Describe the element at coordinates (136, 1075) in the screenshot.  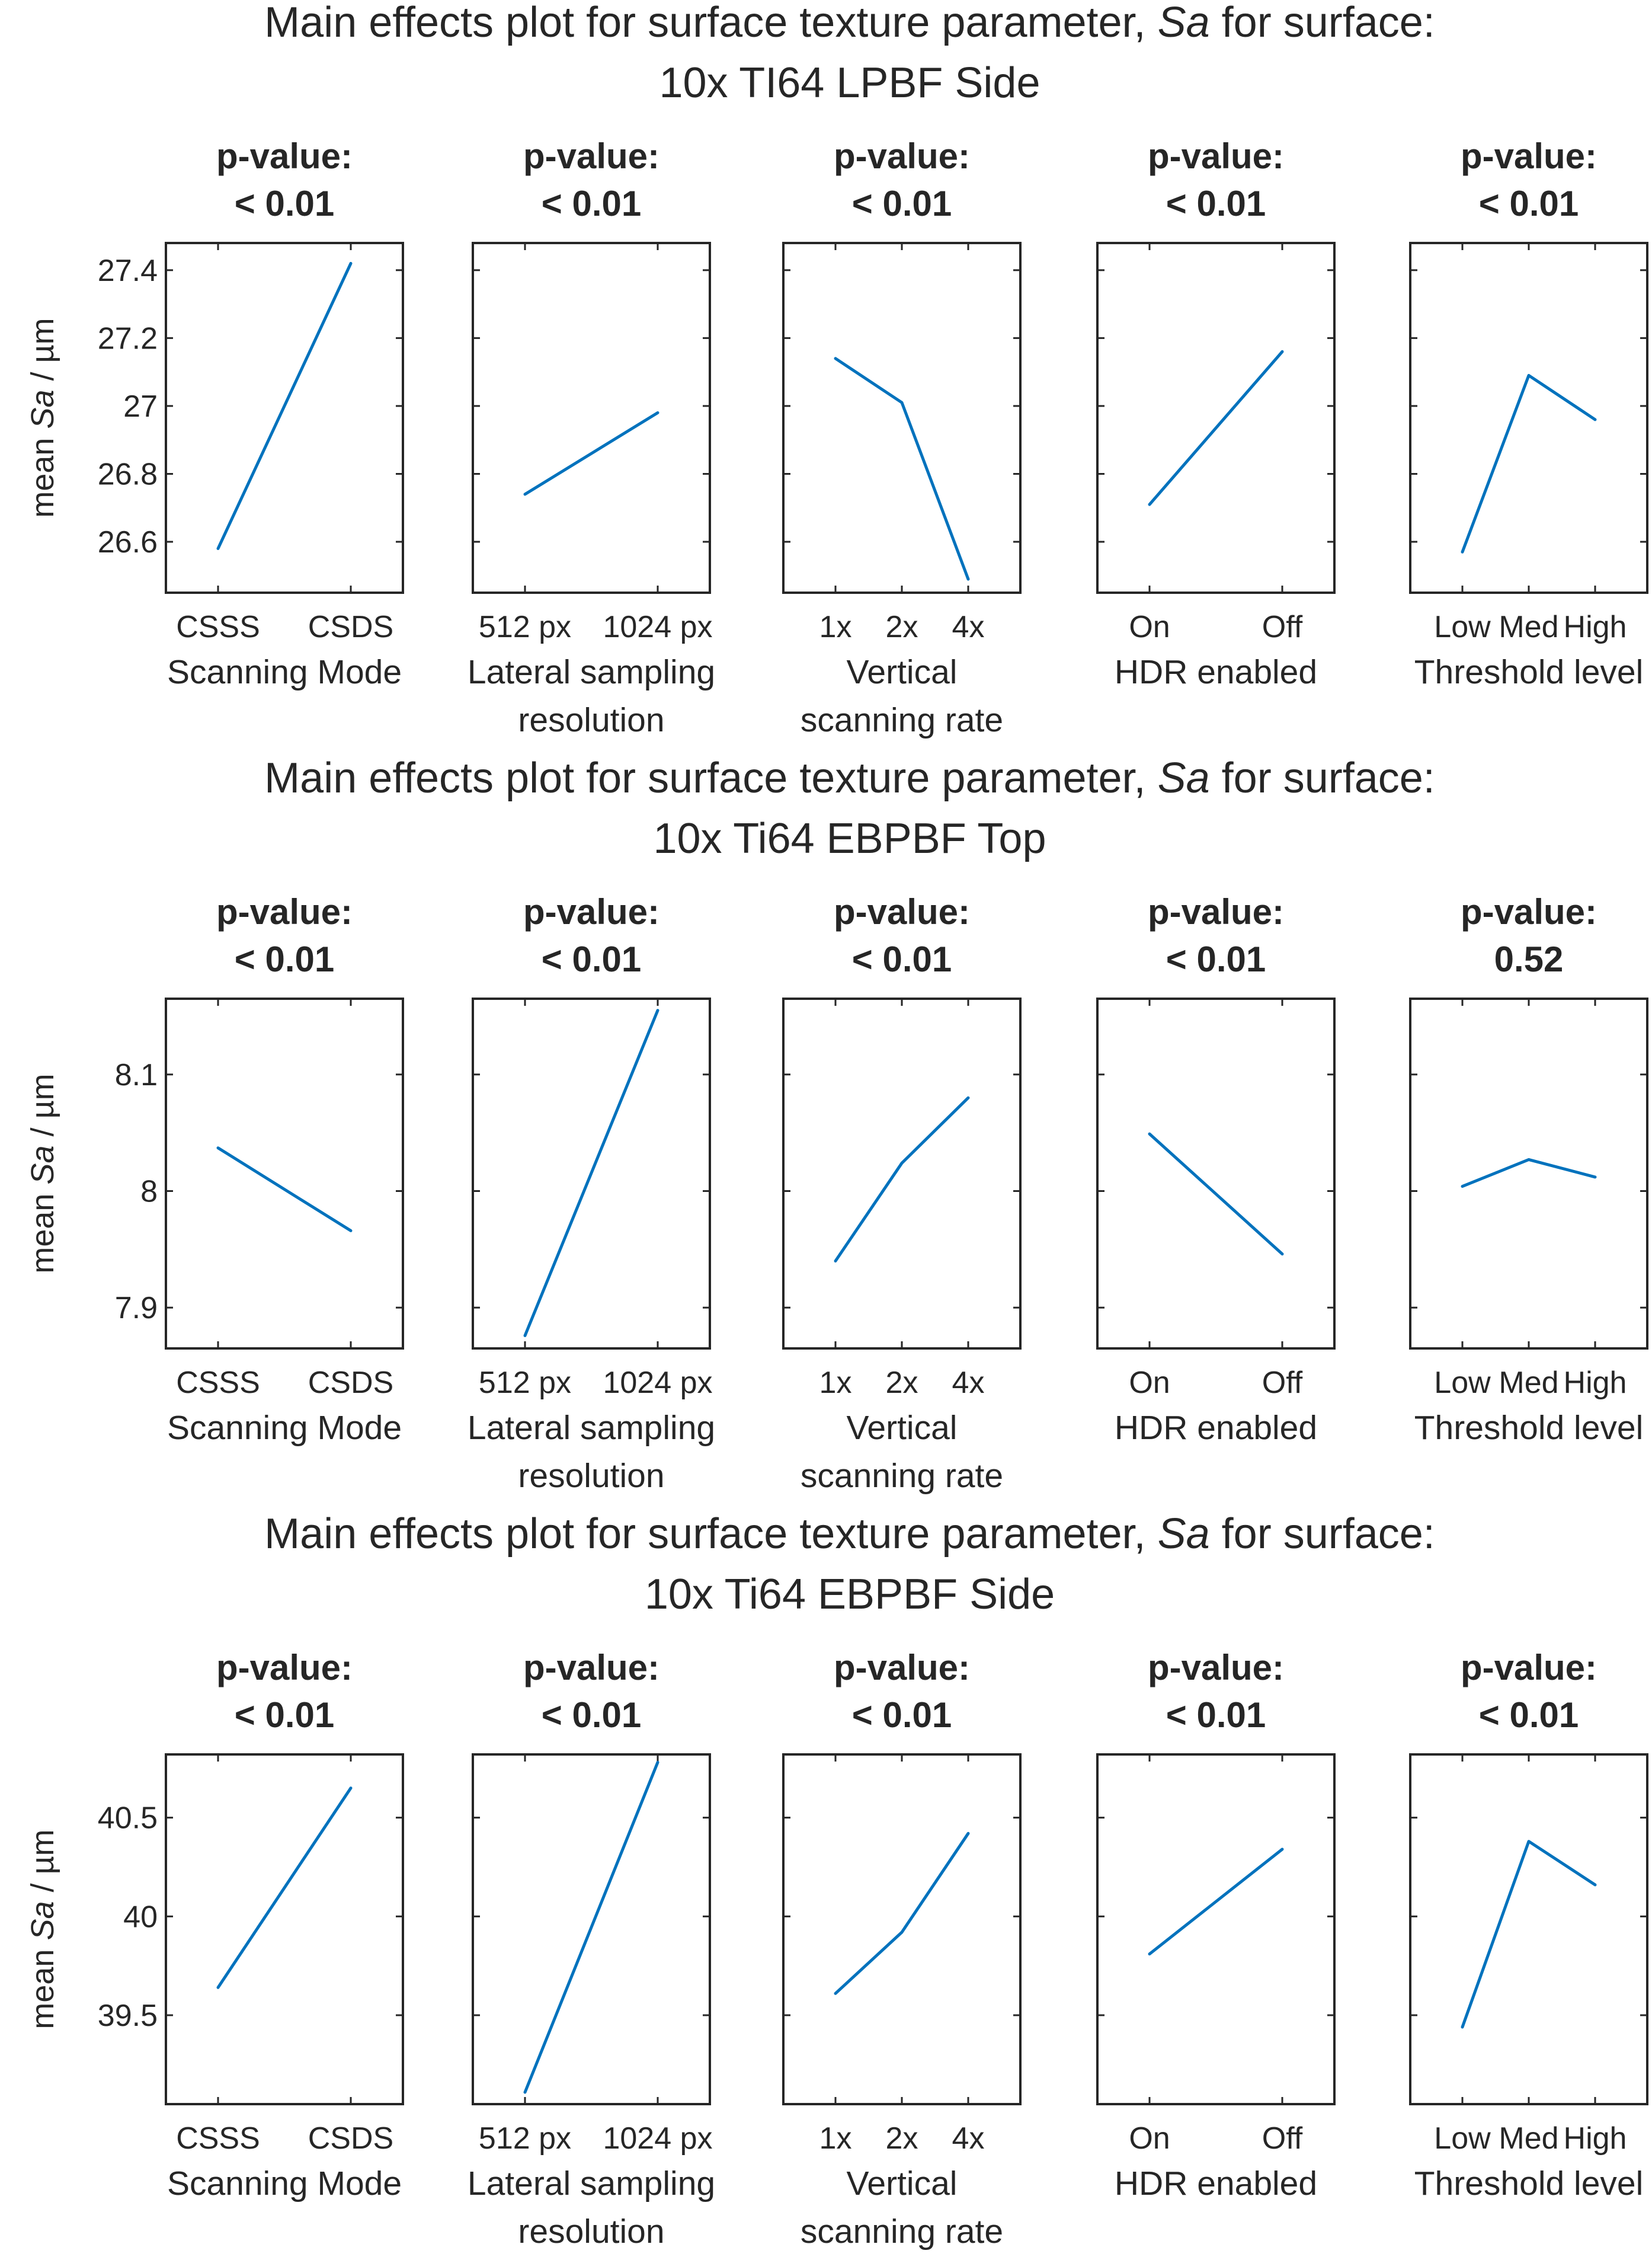
I see `y-tick-label: 8.1` at that location.